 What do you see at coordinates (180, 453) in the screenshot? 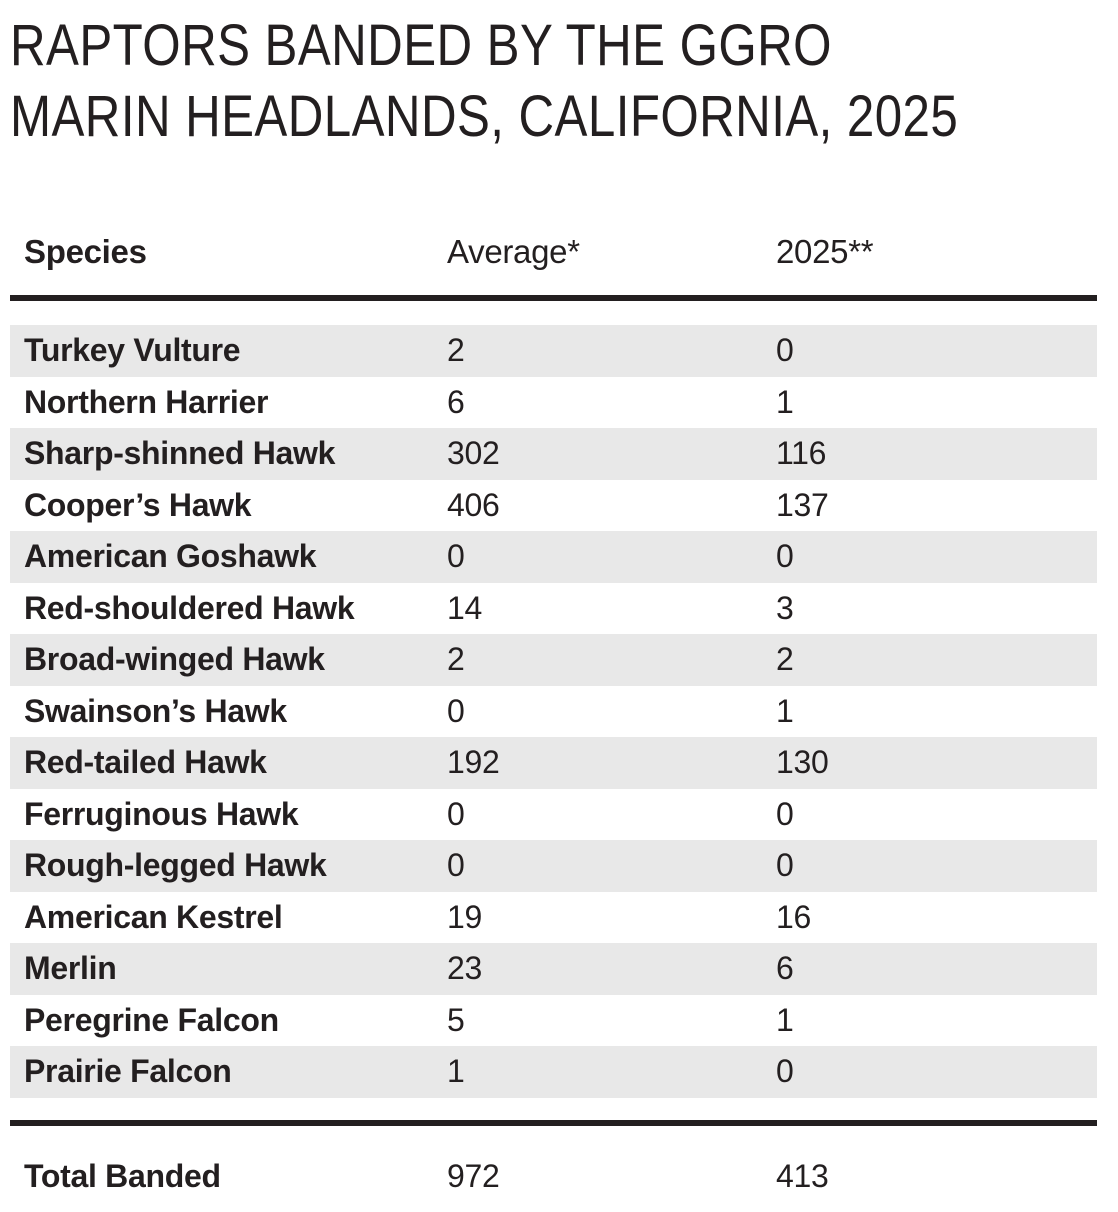
I see `species-cell: Sharp-shinned Hawk` at bounding box center [180, 453].